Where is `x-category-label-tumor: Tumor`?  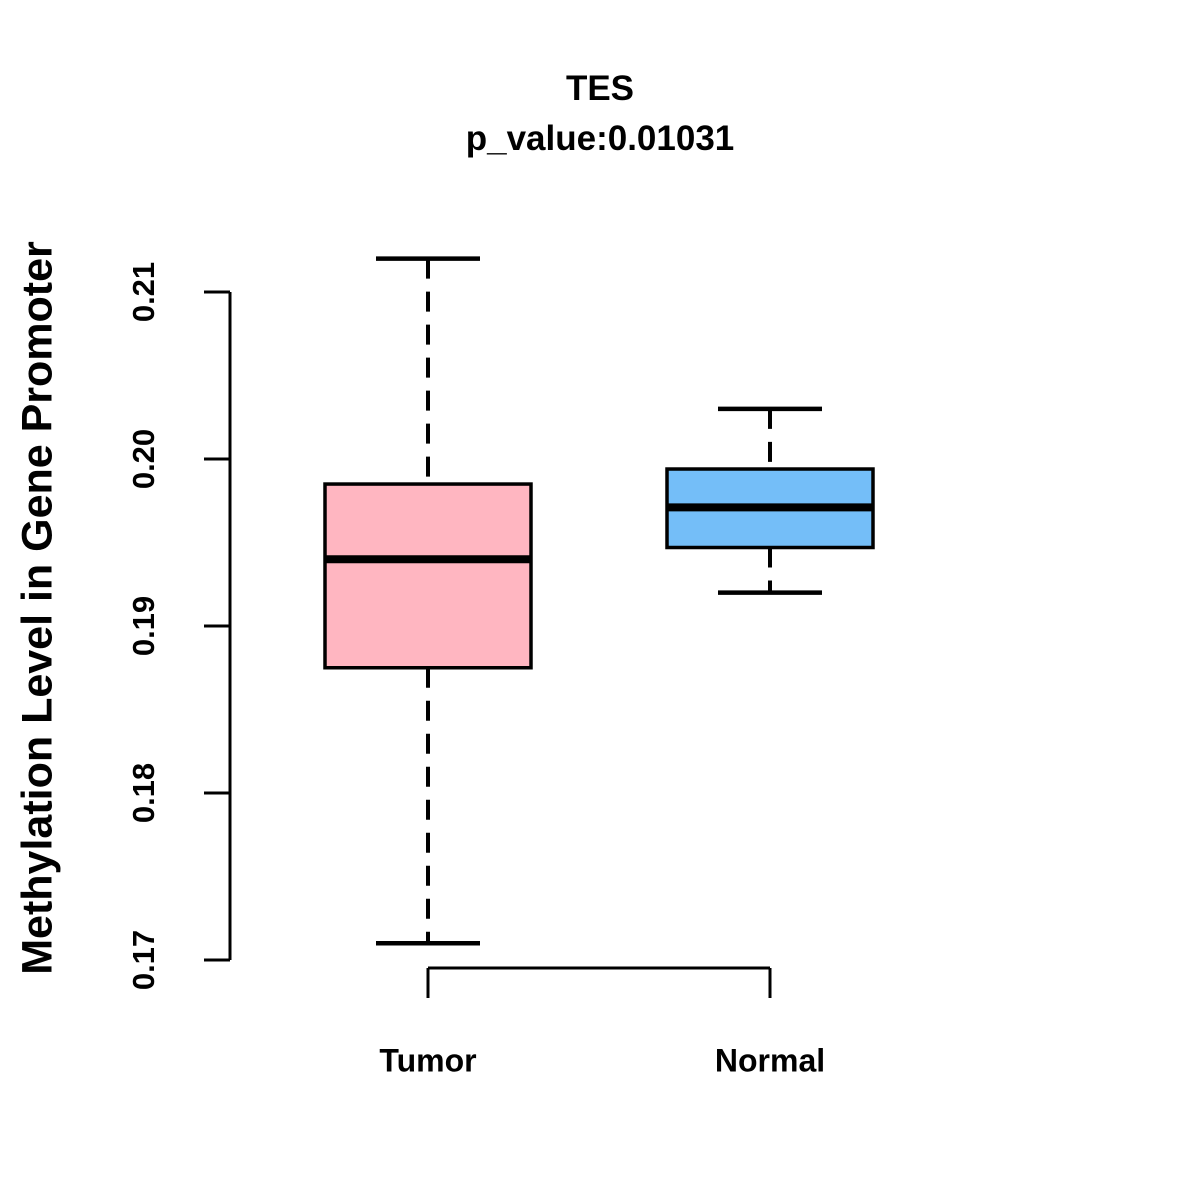 x-category-label-tumor: Tumor is located at coordinates (428, 1060).